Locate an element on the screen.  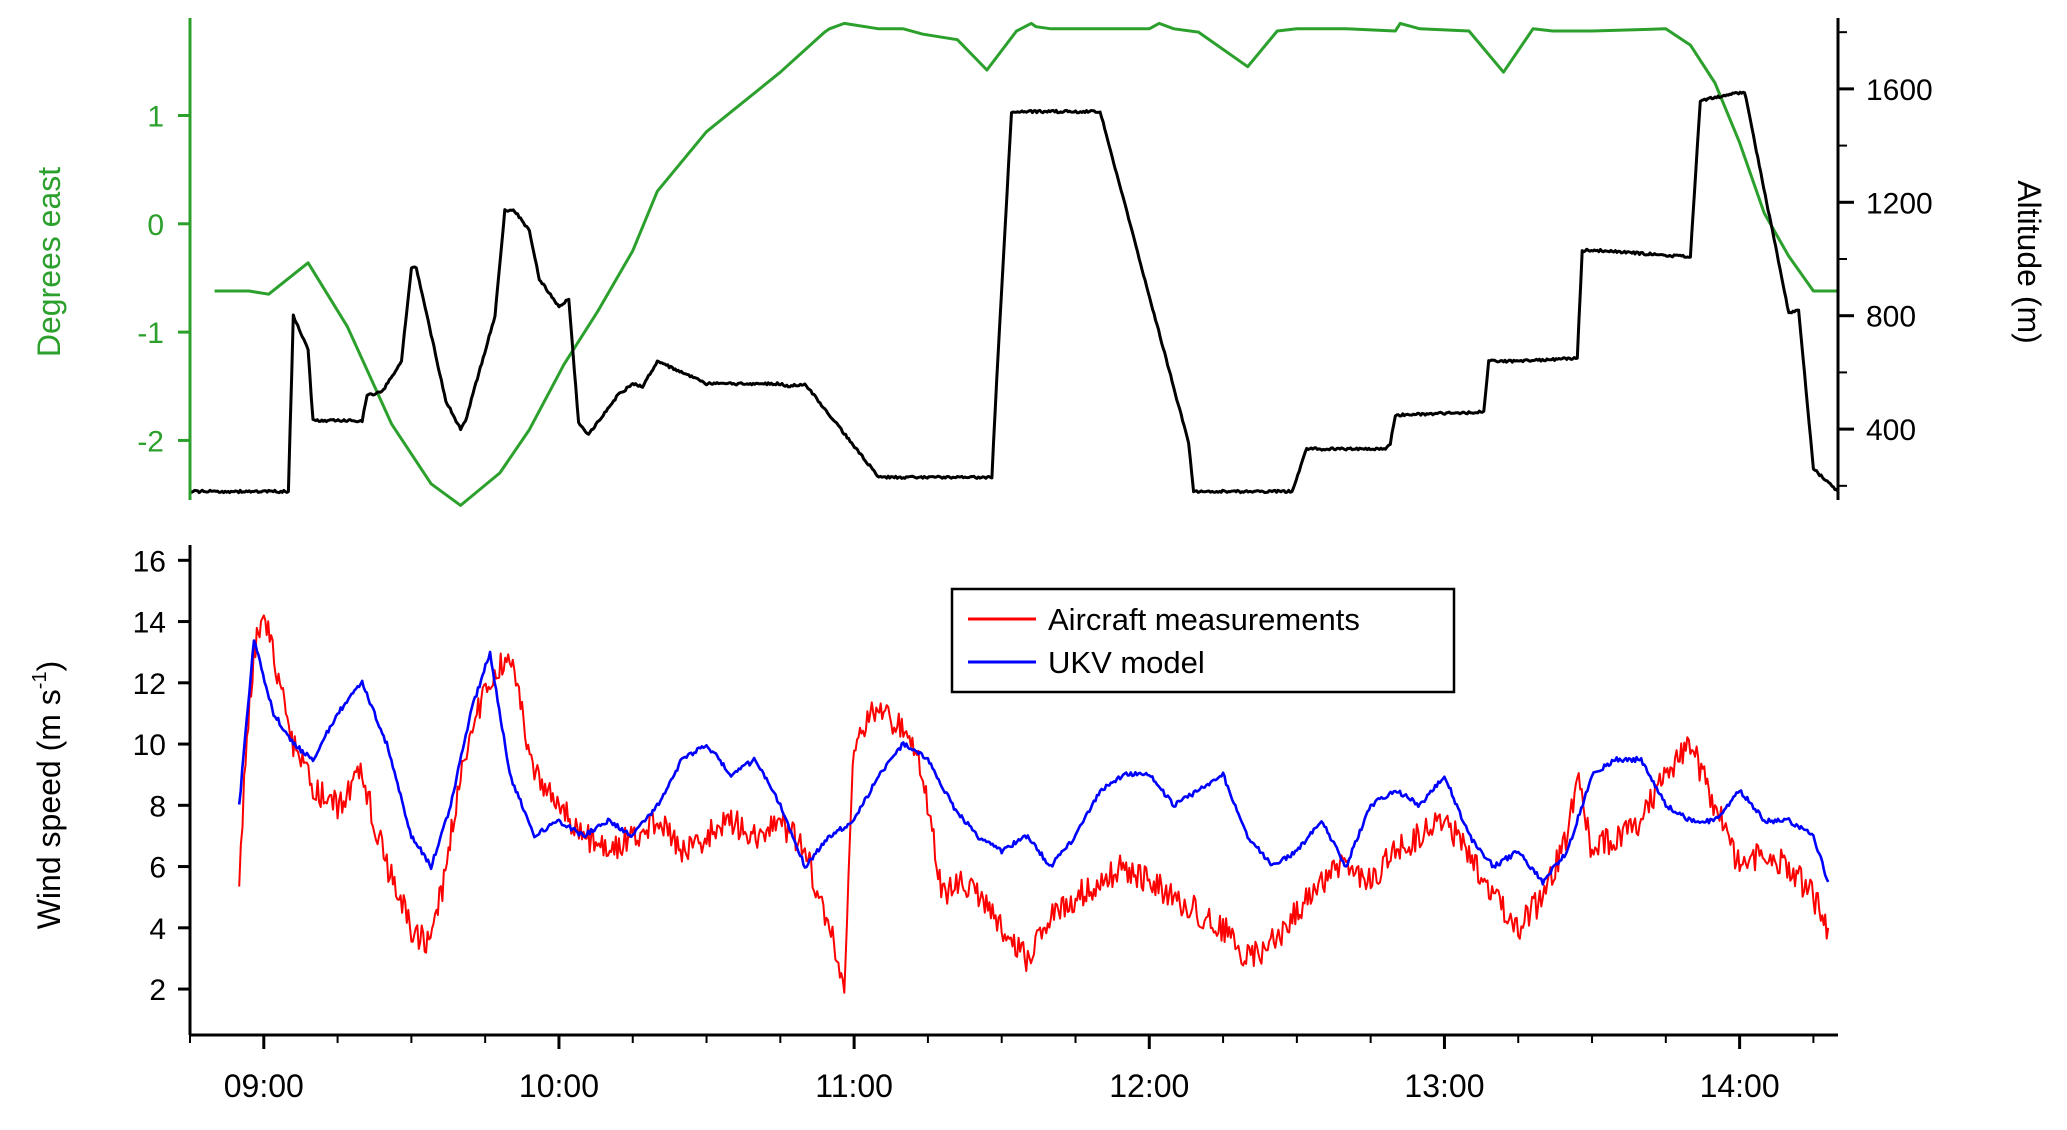
bottom-y-tick-label: 12 is located at coordinates (149, 684).